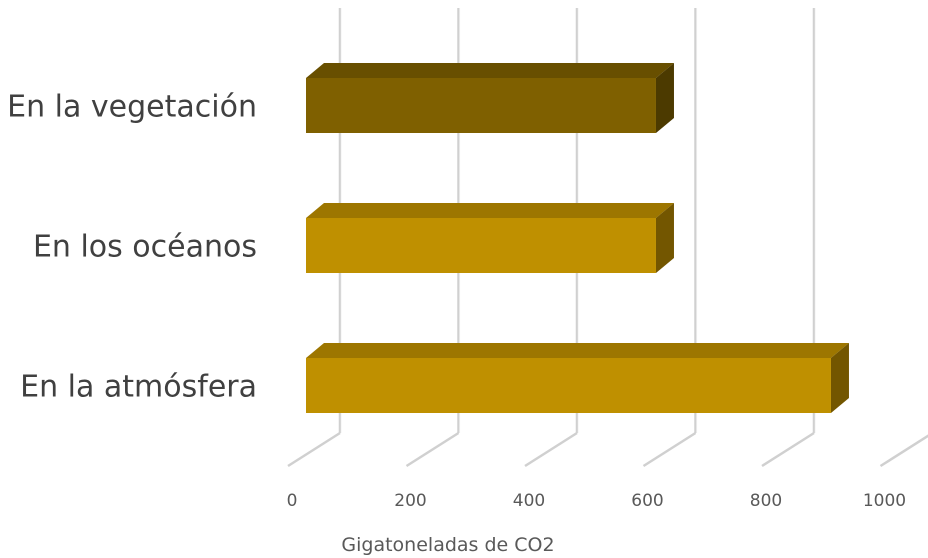 Image resolution: width=928 pixels, height=558 pixels. Describe the element at coordinates (597, 501) in the screenshot. I see `x-tick-labels: 0 200 400 600 800 1000` at that location.